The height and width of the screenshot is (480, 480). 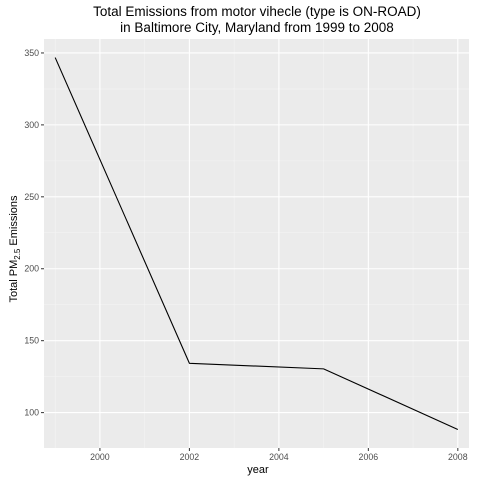 What do you see at coordinates (34, 233) in the screenshot?
I see `y-axis-ticks: 100 150 200 250 300 350` at bounding box center [34, 233].